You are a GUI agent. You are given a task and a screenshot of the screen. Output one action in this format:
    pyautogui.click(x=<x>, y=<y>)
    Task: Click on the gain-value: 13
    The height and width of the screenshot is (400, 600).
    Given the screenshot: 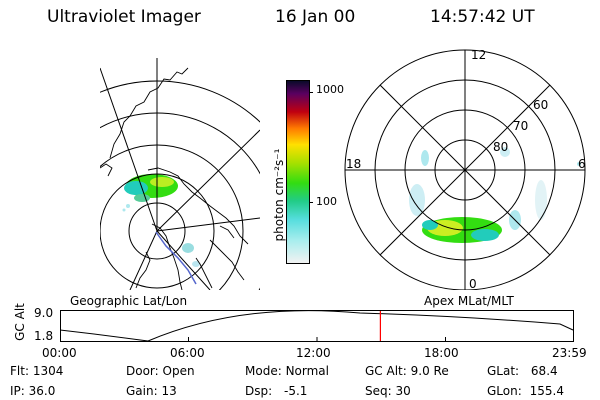 What is the action you would take?
    pyautogui.click(x=169, y=391)
    